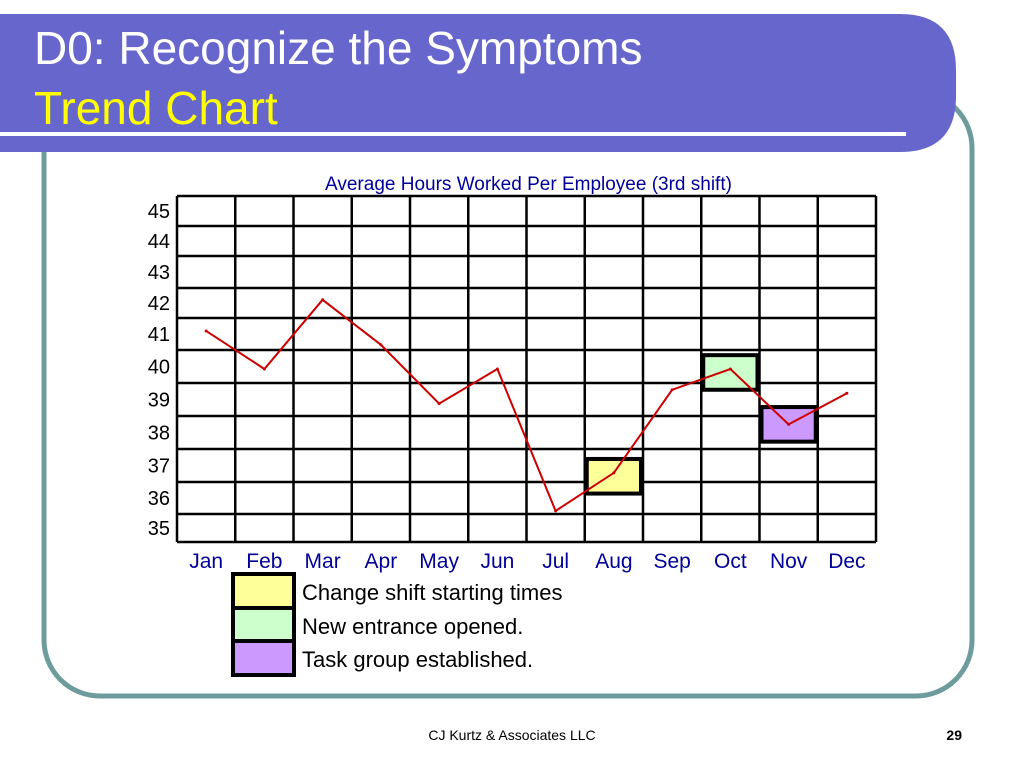 The image size is (1024, 768). I want to click on x-tick-label: Feb, so click(264, 561).